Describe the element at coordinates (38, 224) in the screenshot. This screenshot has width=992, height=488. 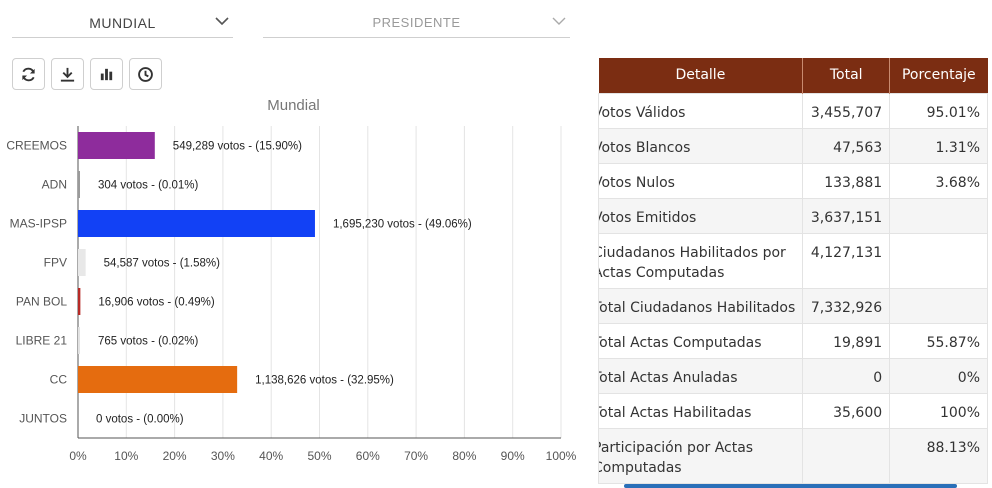
I see `category-label: MAS-IPSP` at that location.